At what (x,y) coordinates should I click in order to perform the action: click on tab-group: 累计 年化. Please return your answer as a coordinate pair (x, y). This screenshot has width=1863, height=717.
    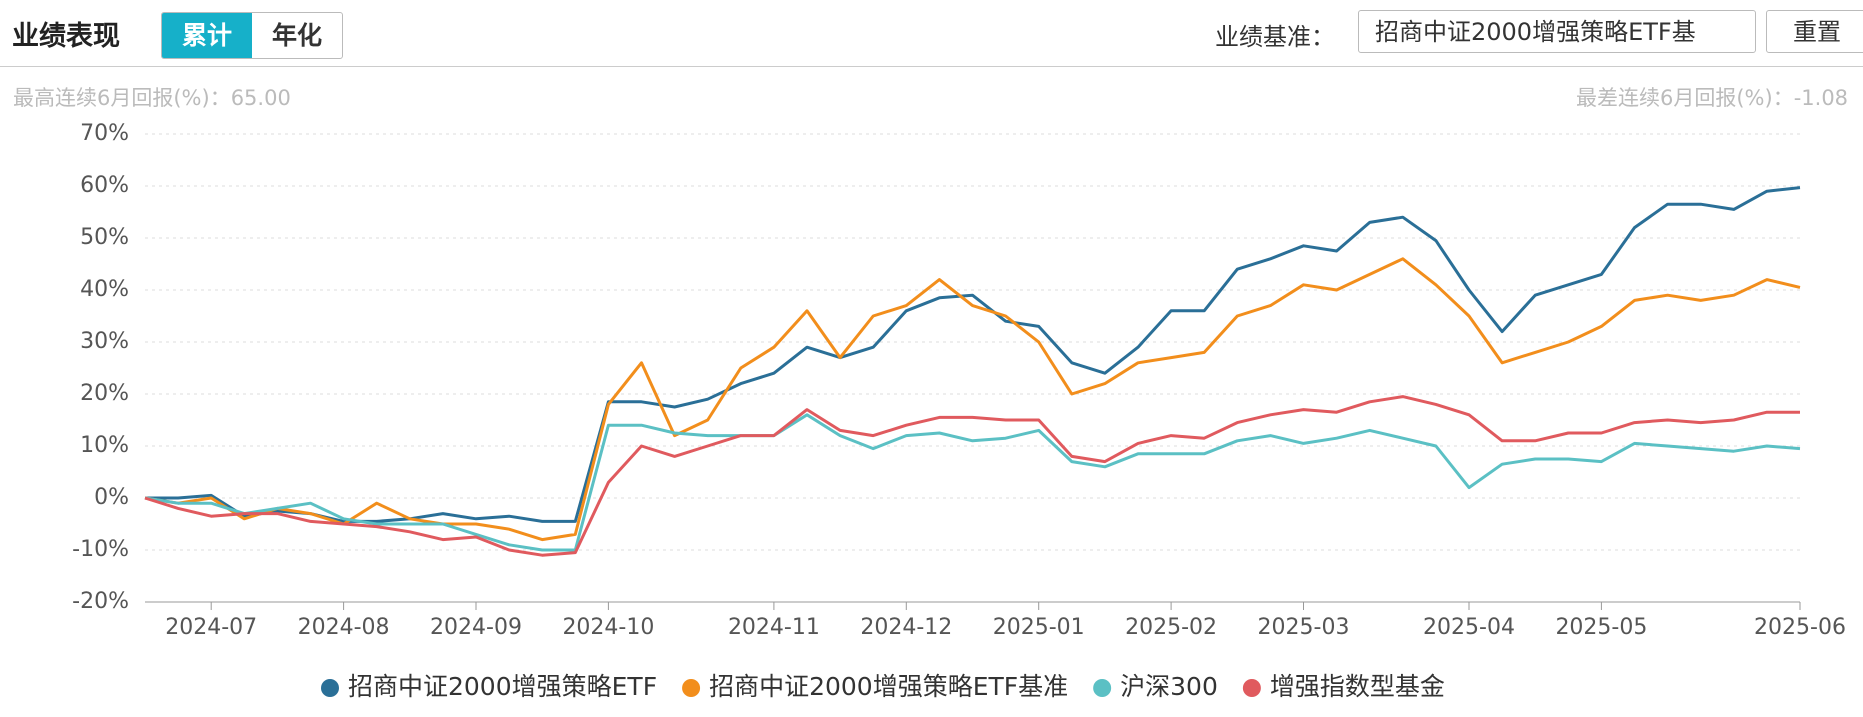
    Looking at the image, I should click on (252, 35).